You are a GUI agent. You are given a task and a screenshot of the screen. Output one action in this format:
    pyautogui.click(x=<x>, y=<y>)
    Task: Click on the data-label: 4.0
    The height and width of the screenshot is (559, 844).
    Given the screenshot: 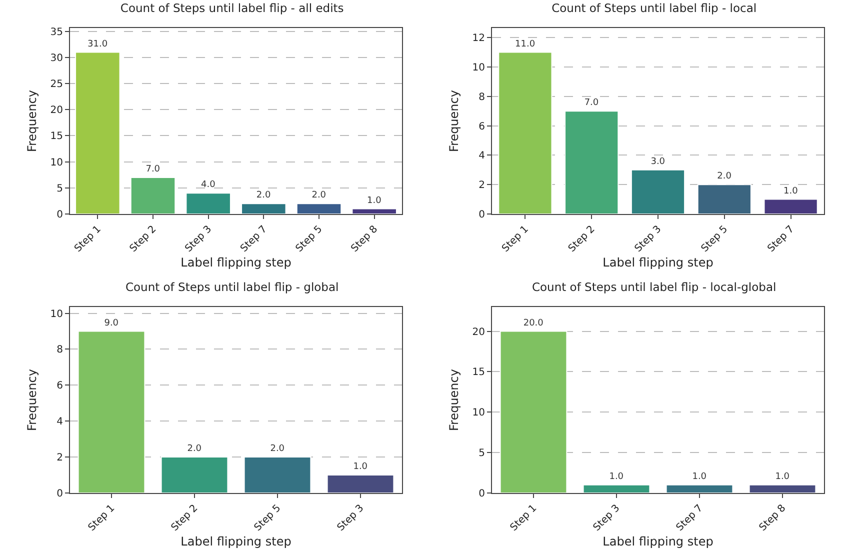 What is the action you would take?
    pyautogui.click(x=208, y=185)
    